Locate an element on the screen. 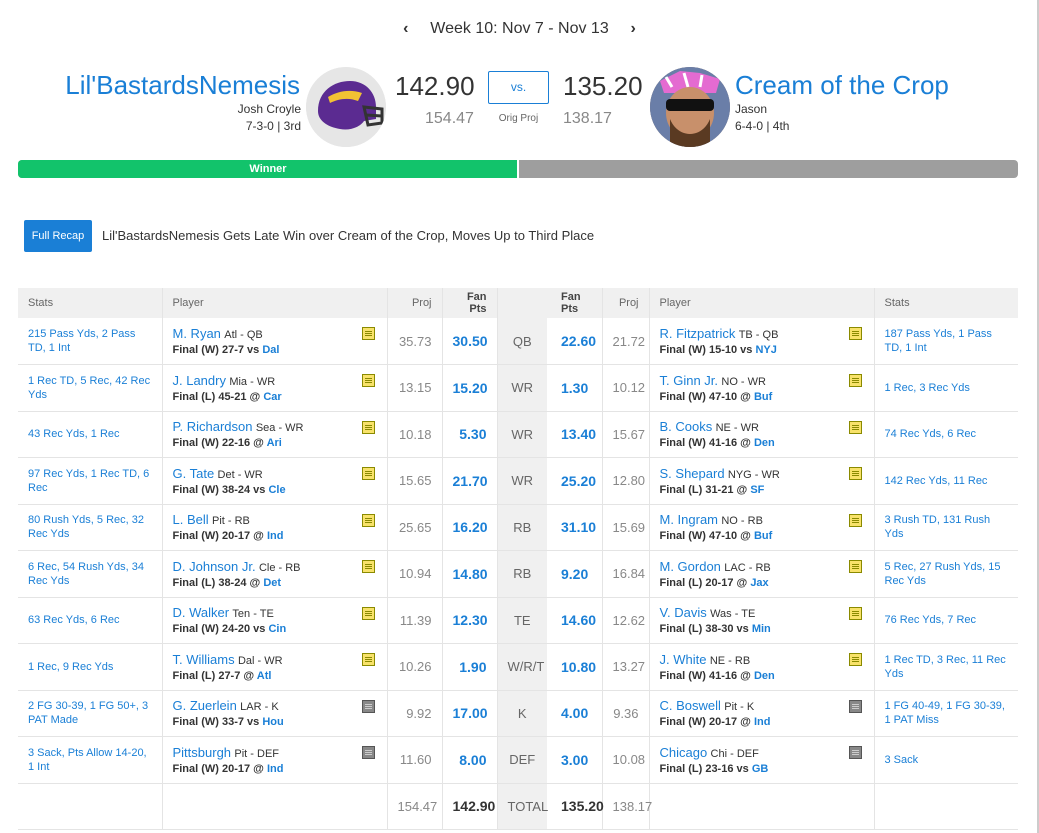 This screenshot has width=1039, height=833. stats-cell-left: 1 Rec, 9 Rec Yds is located at coordinates (90, 667).